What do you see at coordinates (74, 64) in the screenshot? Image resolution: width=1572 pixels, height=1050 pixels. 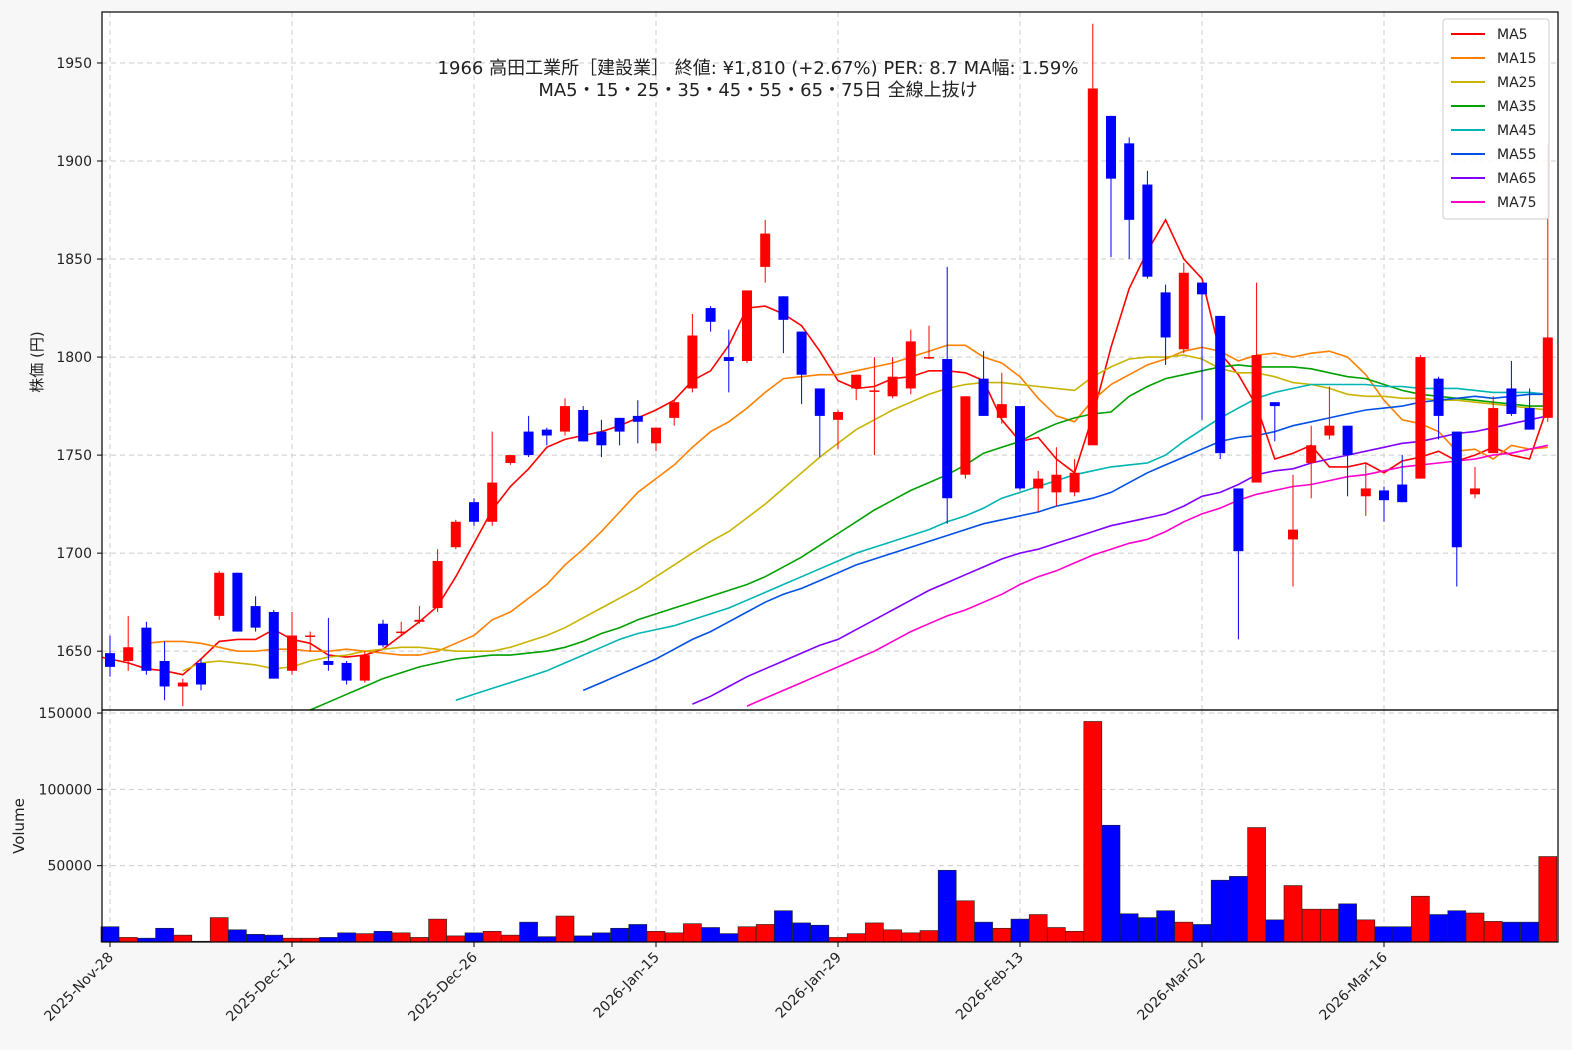 I see `price-tick-label: 1950` at bounding box center [74, 64].